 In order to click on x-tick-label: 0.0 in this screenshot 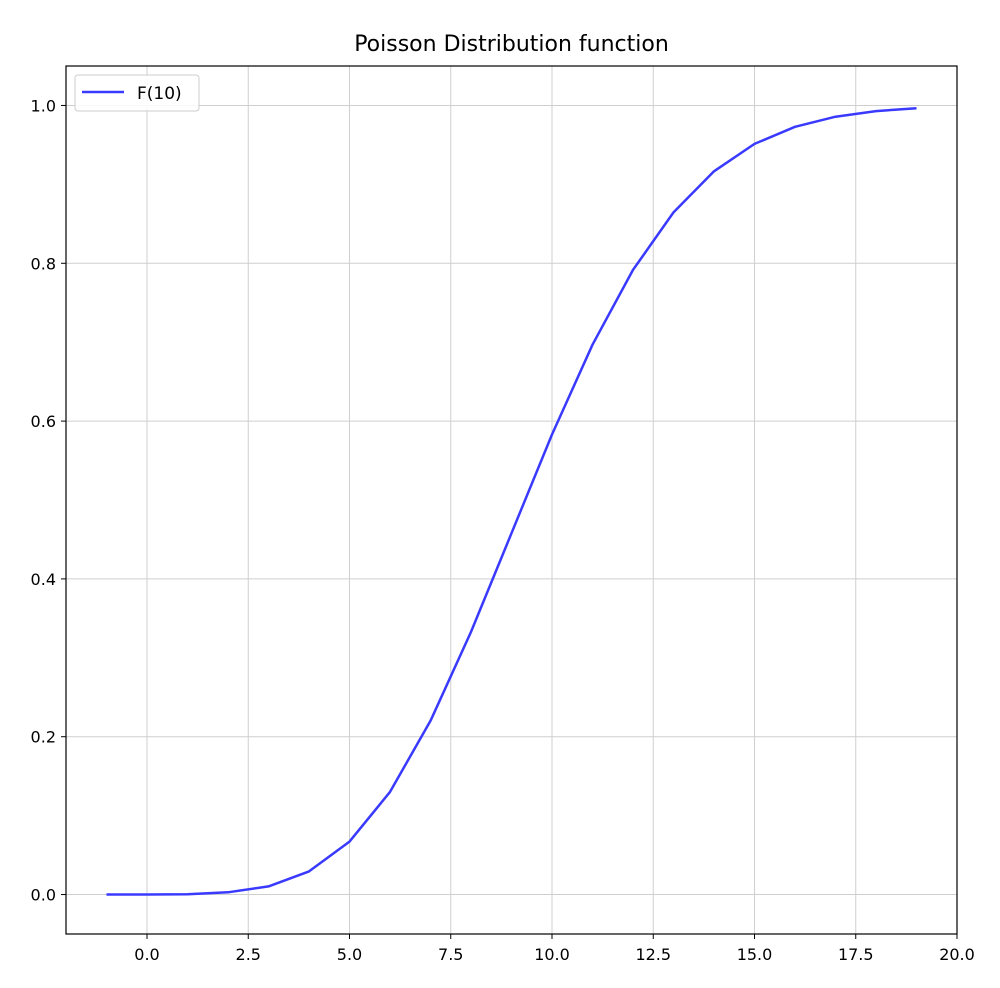, I will do `click(146, 954)`.